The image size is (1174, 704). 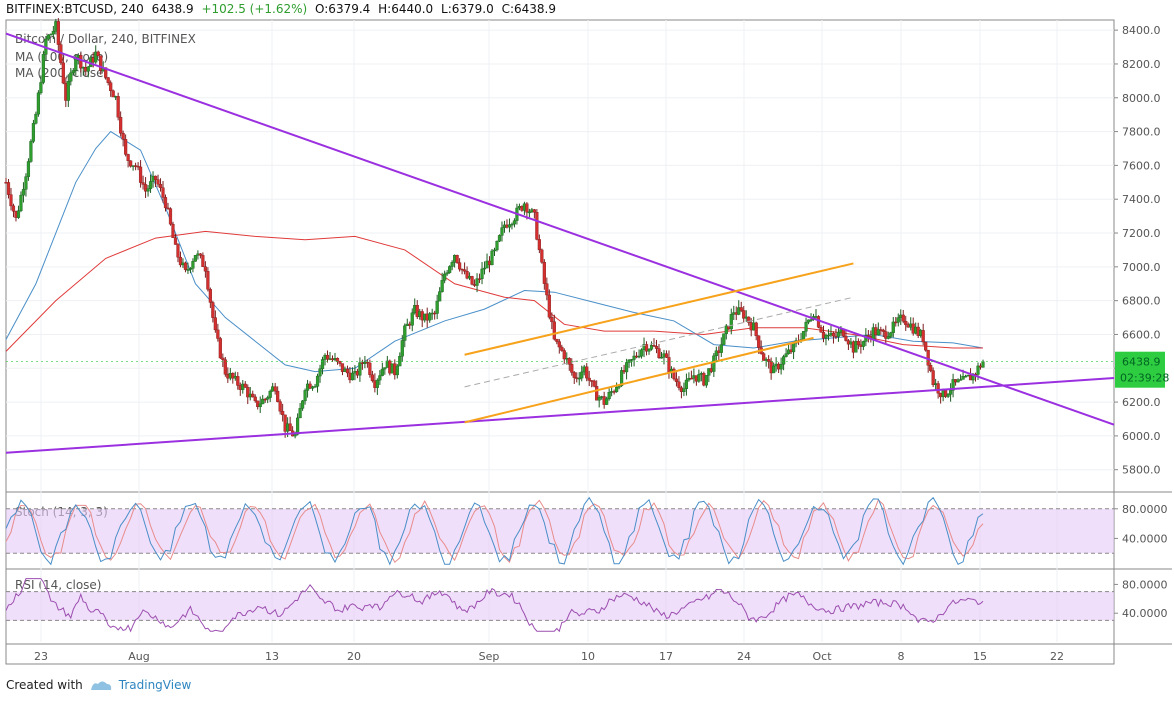 I want to click on symbol-label: BITFINEX:BTCUSD, 240, so click(x=75, y=9).